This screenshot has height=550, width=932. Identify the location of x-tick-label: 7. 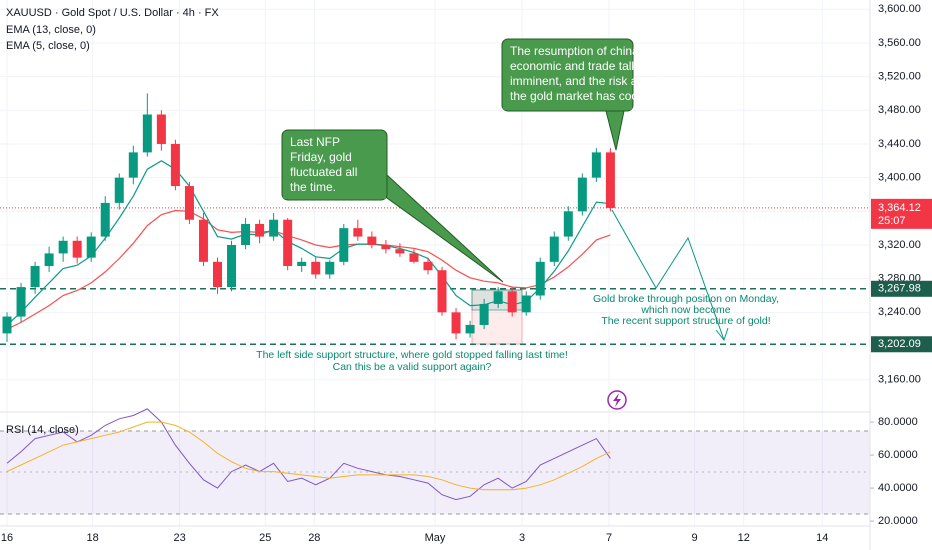
(609, 538).